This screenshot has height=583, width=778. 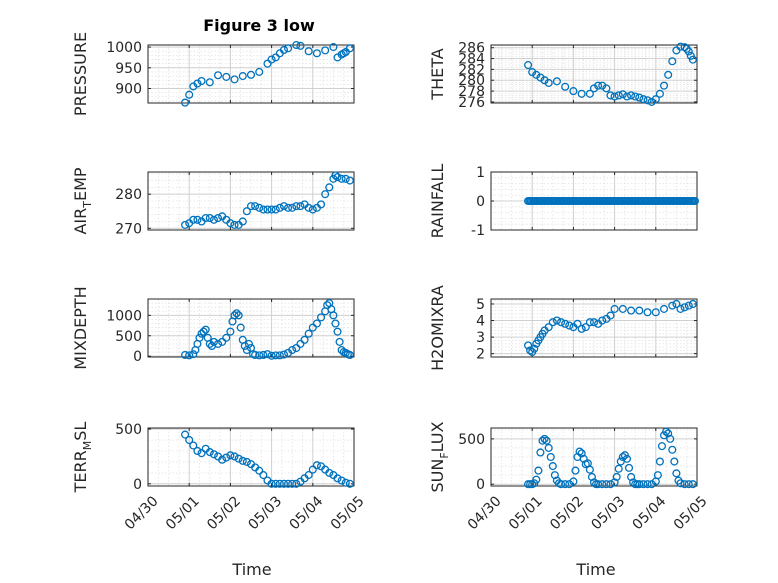 I want to click on subplot-rainfall: -1 0 1 RAINFALL, so click(x=563, y=201).